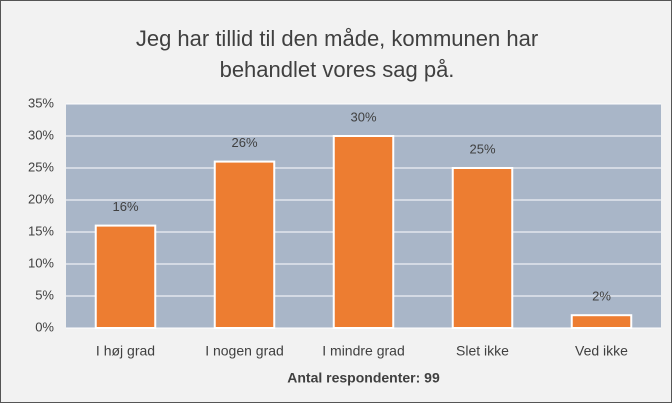 The image size is (672, 403). What do you see at coordinates (363, 116) in the screenshot?
I see `value-label: 30%` at bounding box center [363, 116].